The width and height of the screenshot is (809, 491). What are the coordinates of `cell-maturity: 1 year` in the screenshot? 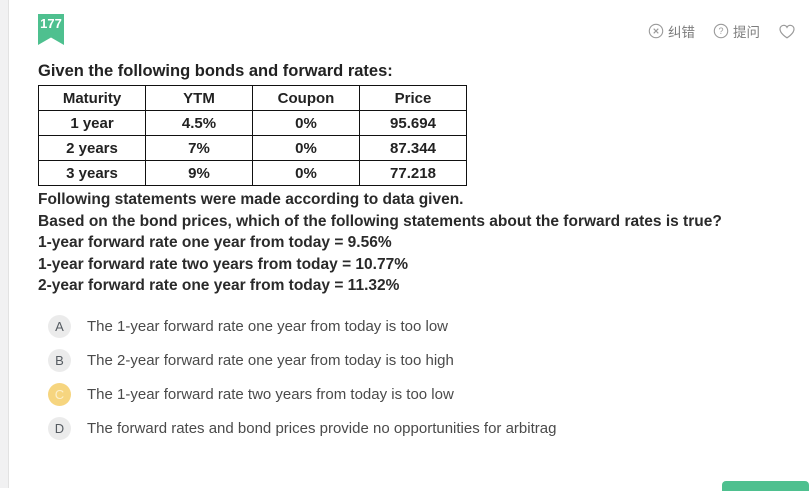 It's located at (92, 123).